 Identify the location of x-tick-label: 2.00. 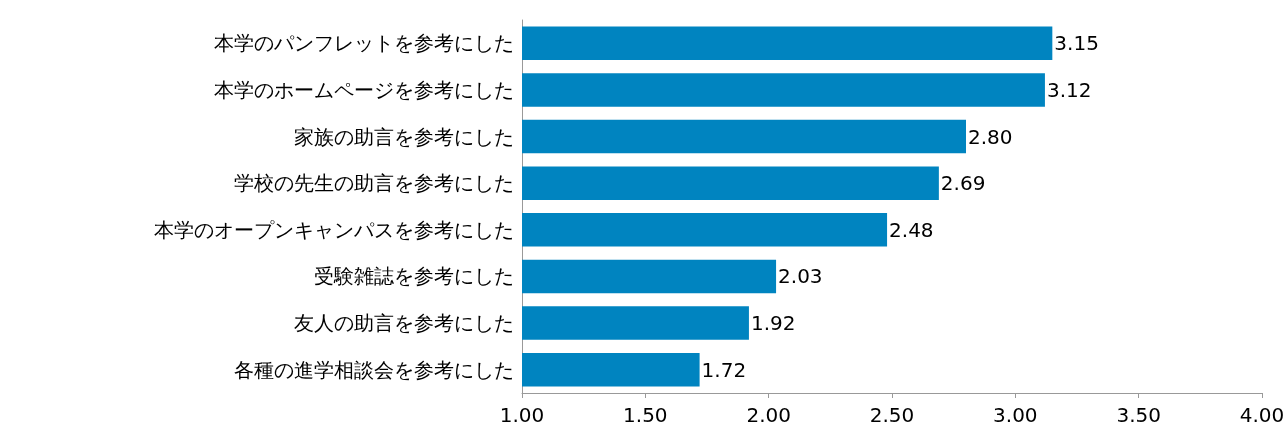
(768, 415).